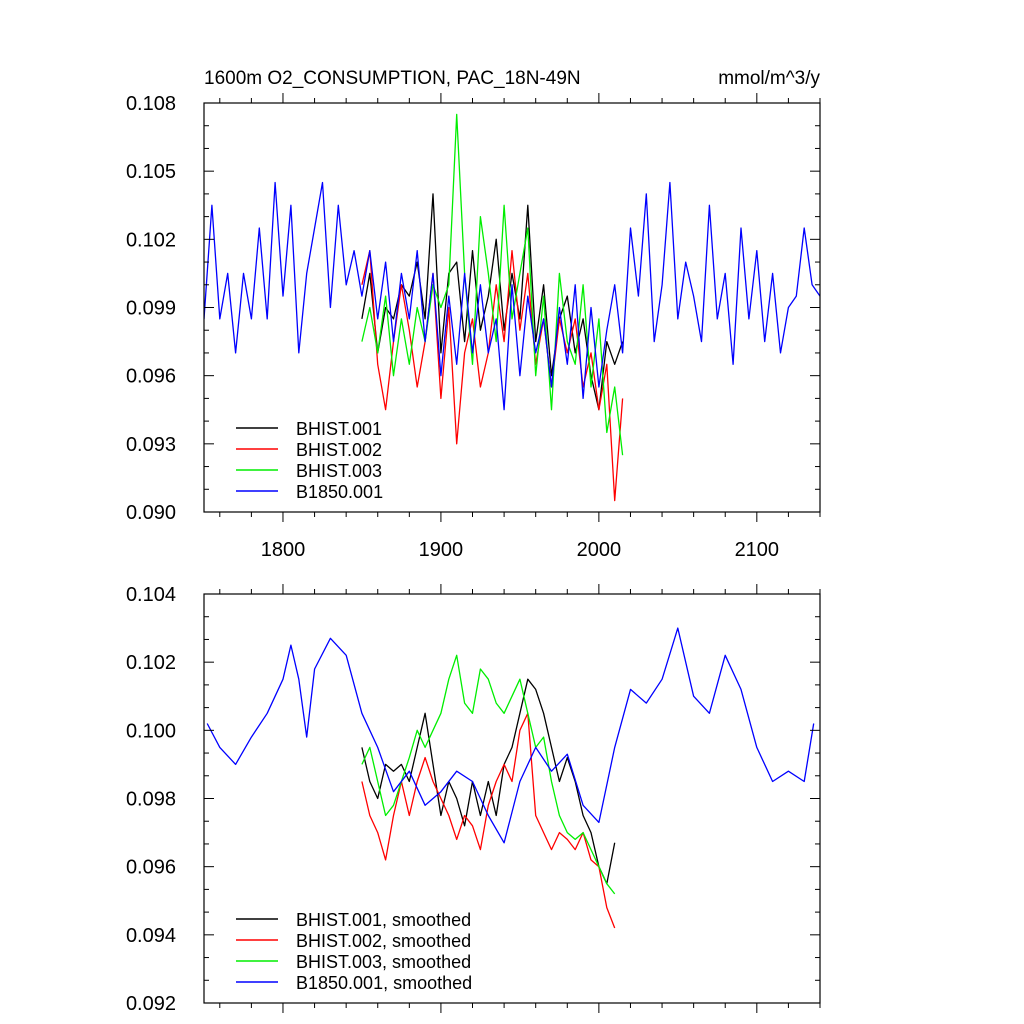 The height and width of the screenshot is (1024, 1024). I want to click on legend-label: BHIST.002, so click(339, 450).